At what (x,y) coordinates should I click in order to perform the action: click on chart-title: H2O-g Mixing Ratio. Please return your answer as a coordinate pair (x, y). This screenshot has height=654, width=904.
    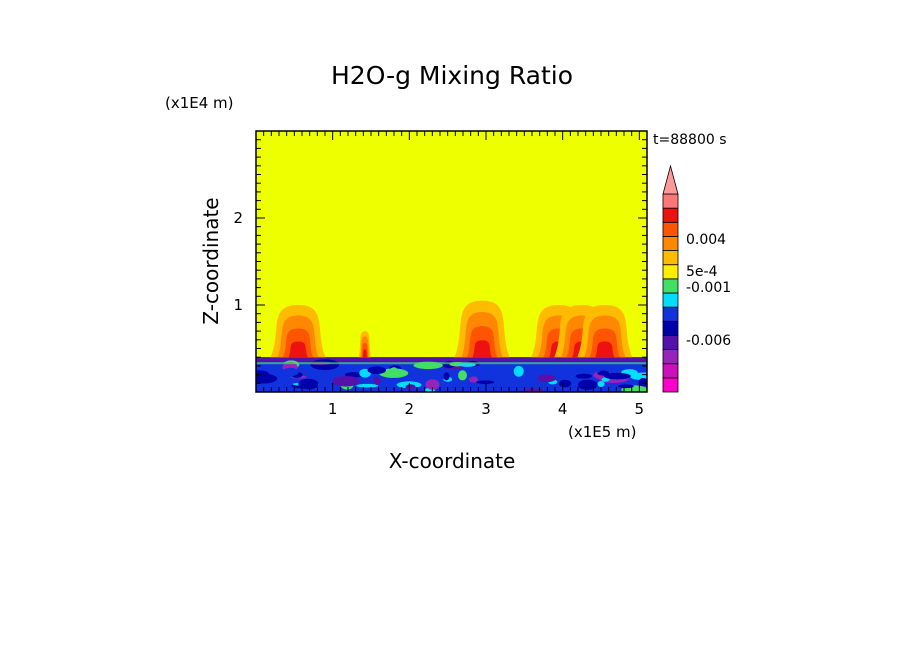
    Looking at the image, I should click on (452, 75).